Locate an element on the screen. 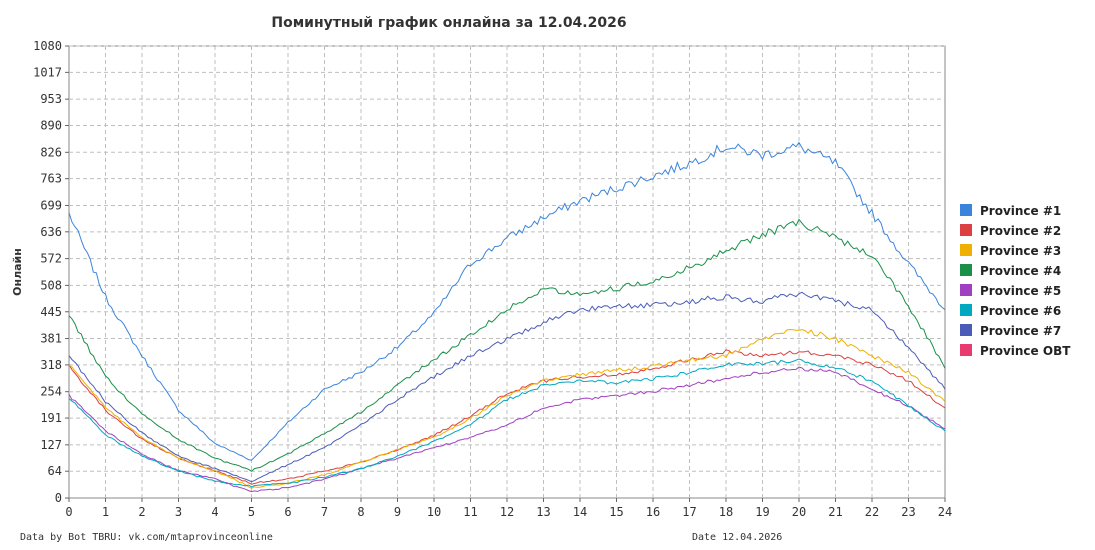  y-tick-label: 508 is located at coordinates (51, 285).